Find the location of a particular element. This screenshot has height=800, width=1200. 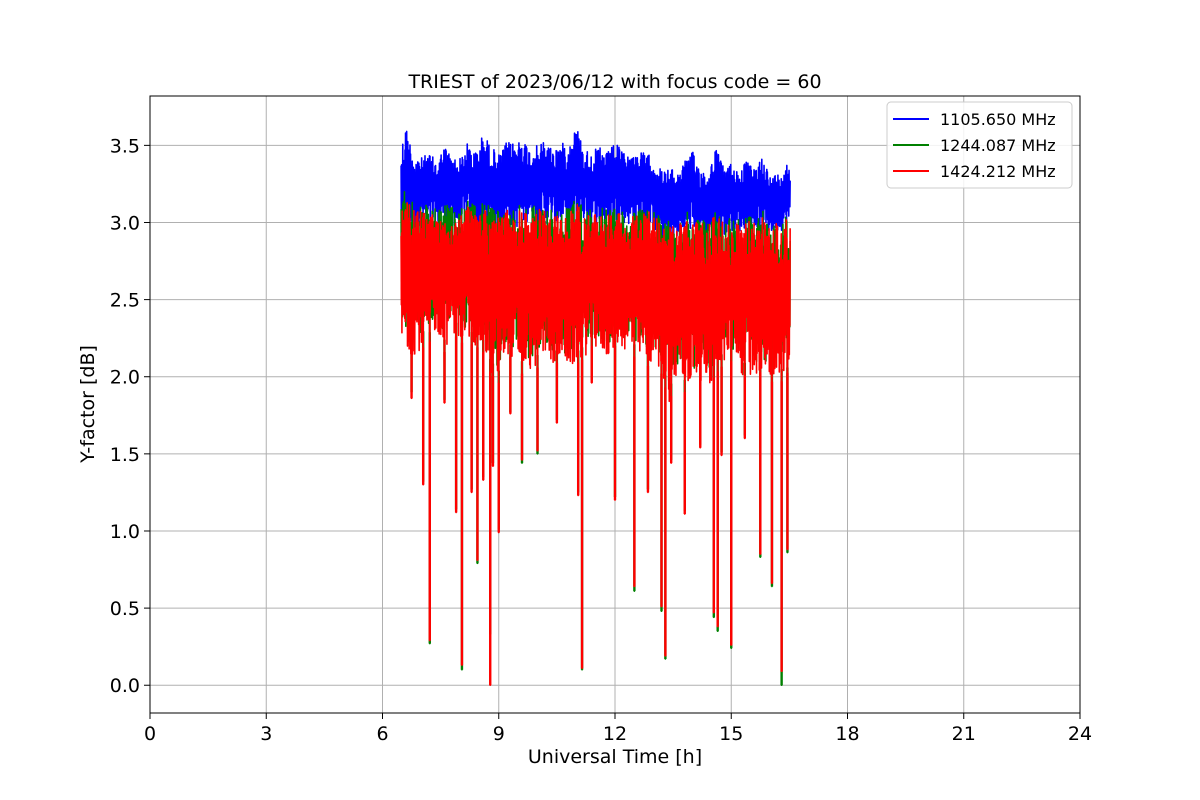

y-tick-label: 3.0 is located at coordinates (125, 223).